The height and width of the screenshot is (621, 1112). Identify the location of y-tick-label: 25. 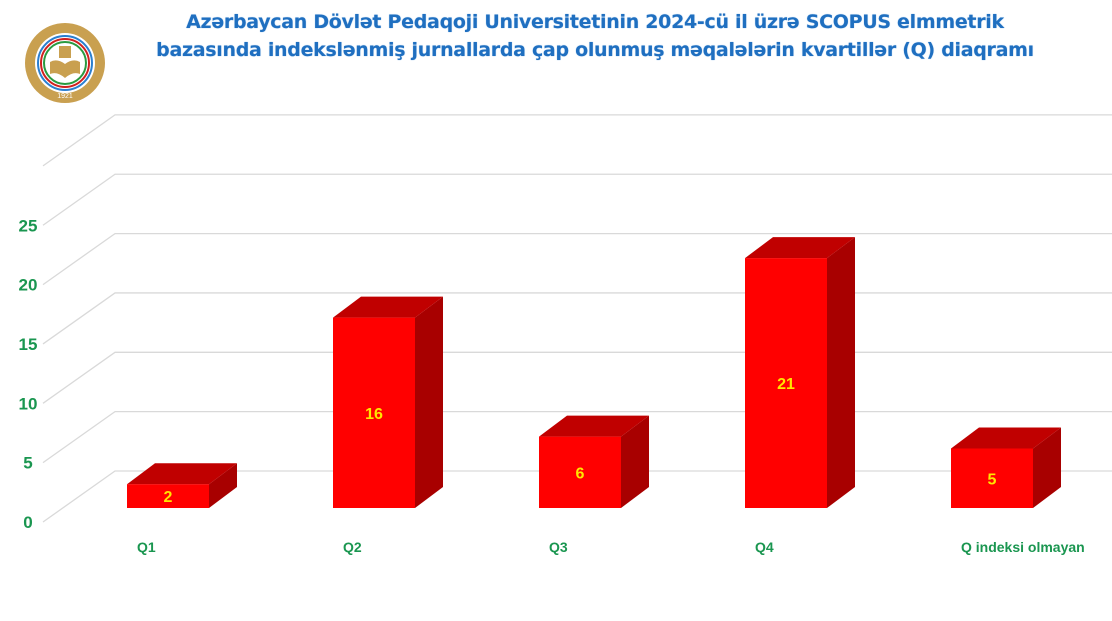
(28, 225).